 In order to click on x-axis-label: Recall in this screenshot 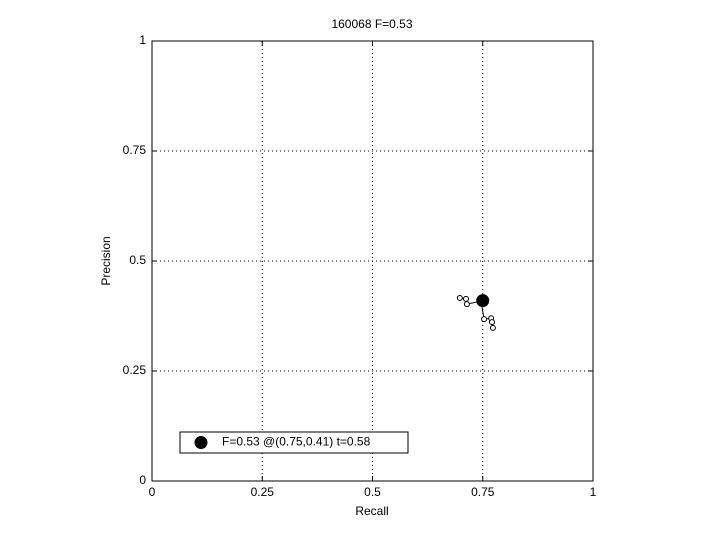, I will do `click(371, 511)`.